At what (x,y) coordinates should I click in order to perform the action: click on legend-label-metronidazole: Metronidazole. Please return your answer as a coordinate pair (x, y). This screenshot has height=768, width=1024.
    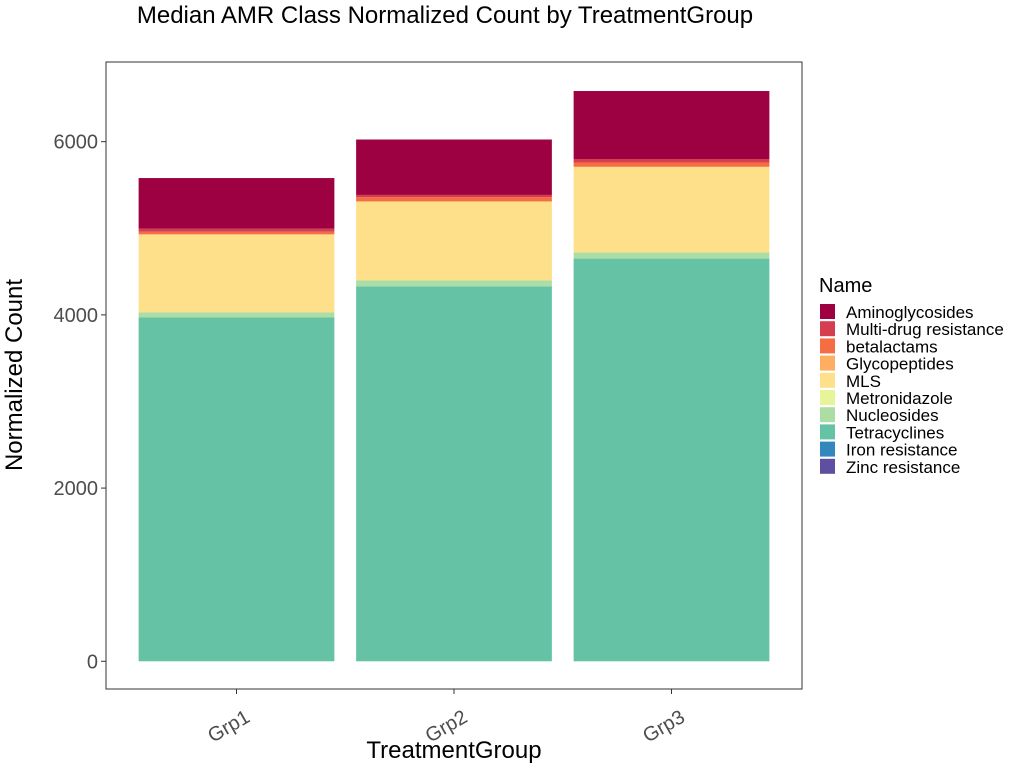
    Looking at the image, I should click on (899, 398).